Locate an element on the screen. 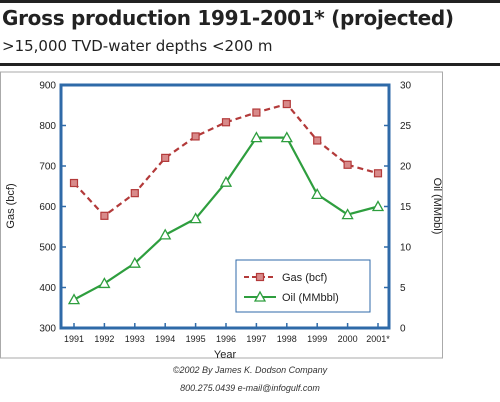  x-axis-tick-label: 1995 is located at coordinates (196, 339).